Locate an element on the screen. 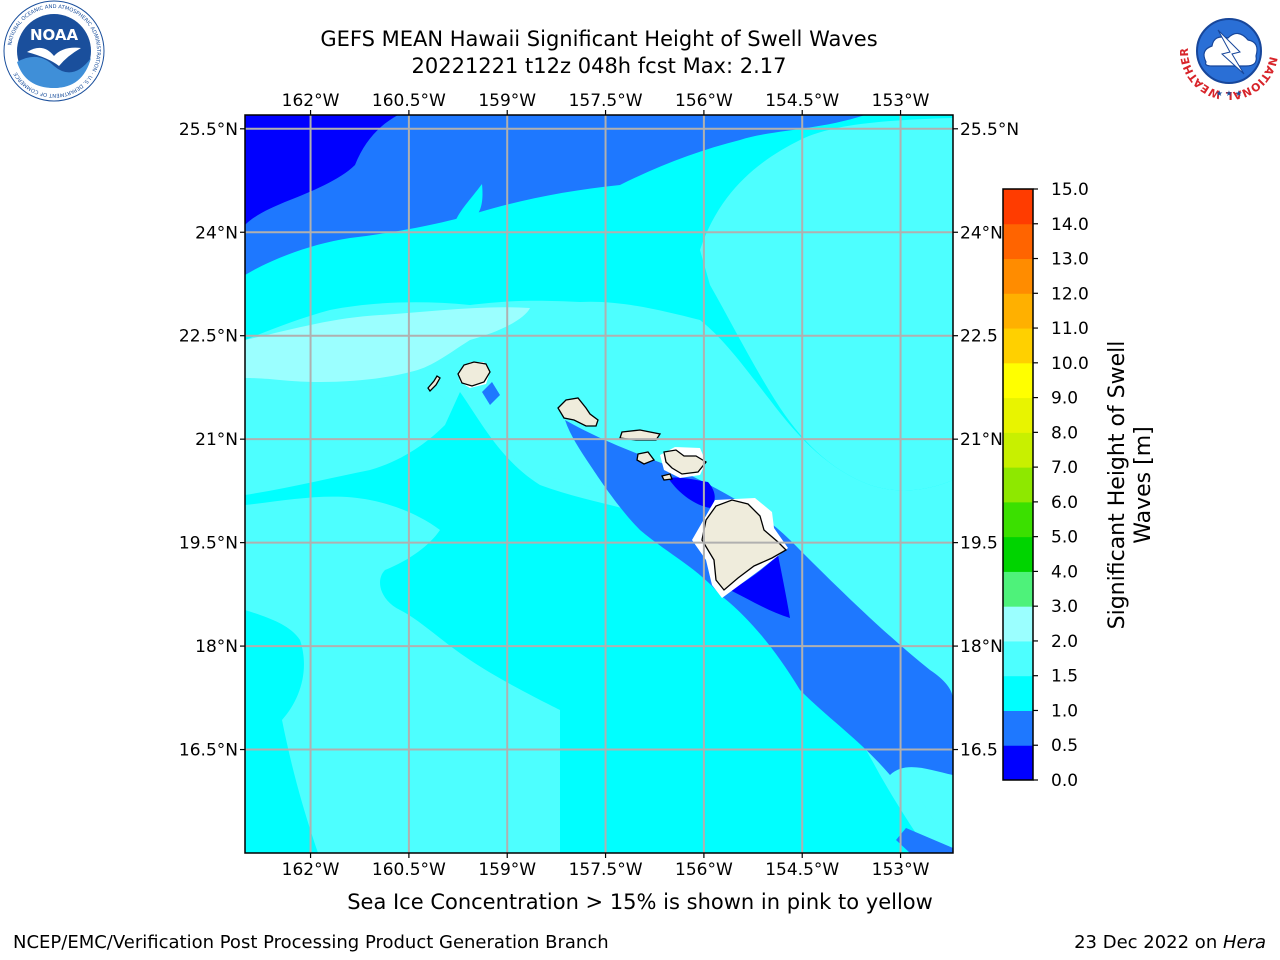  lon-label-top: 156°W is located at coordinates (704, 101).